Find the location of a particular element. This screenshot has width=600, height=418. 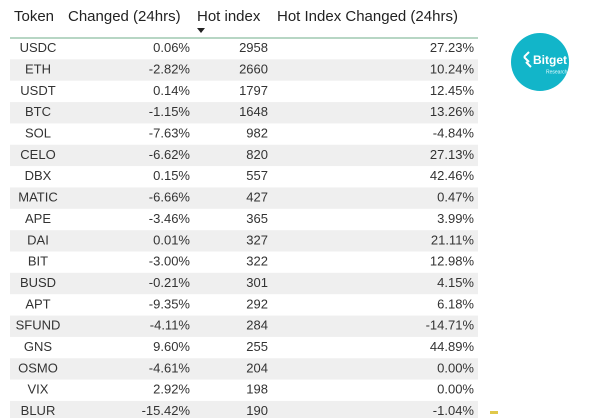

table-cell: OSMO is located at coordinates (38, 367).